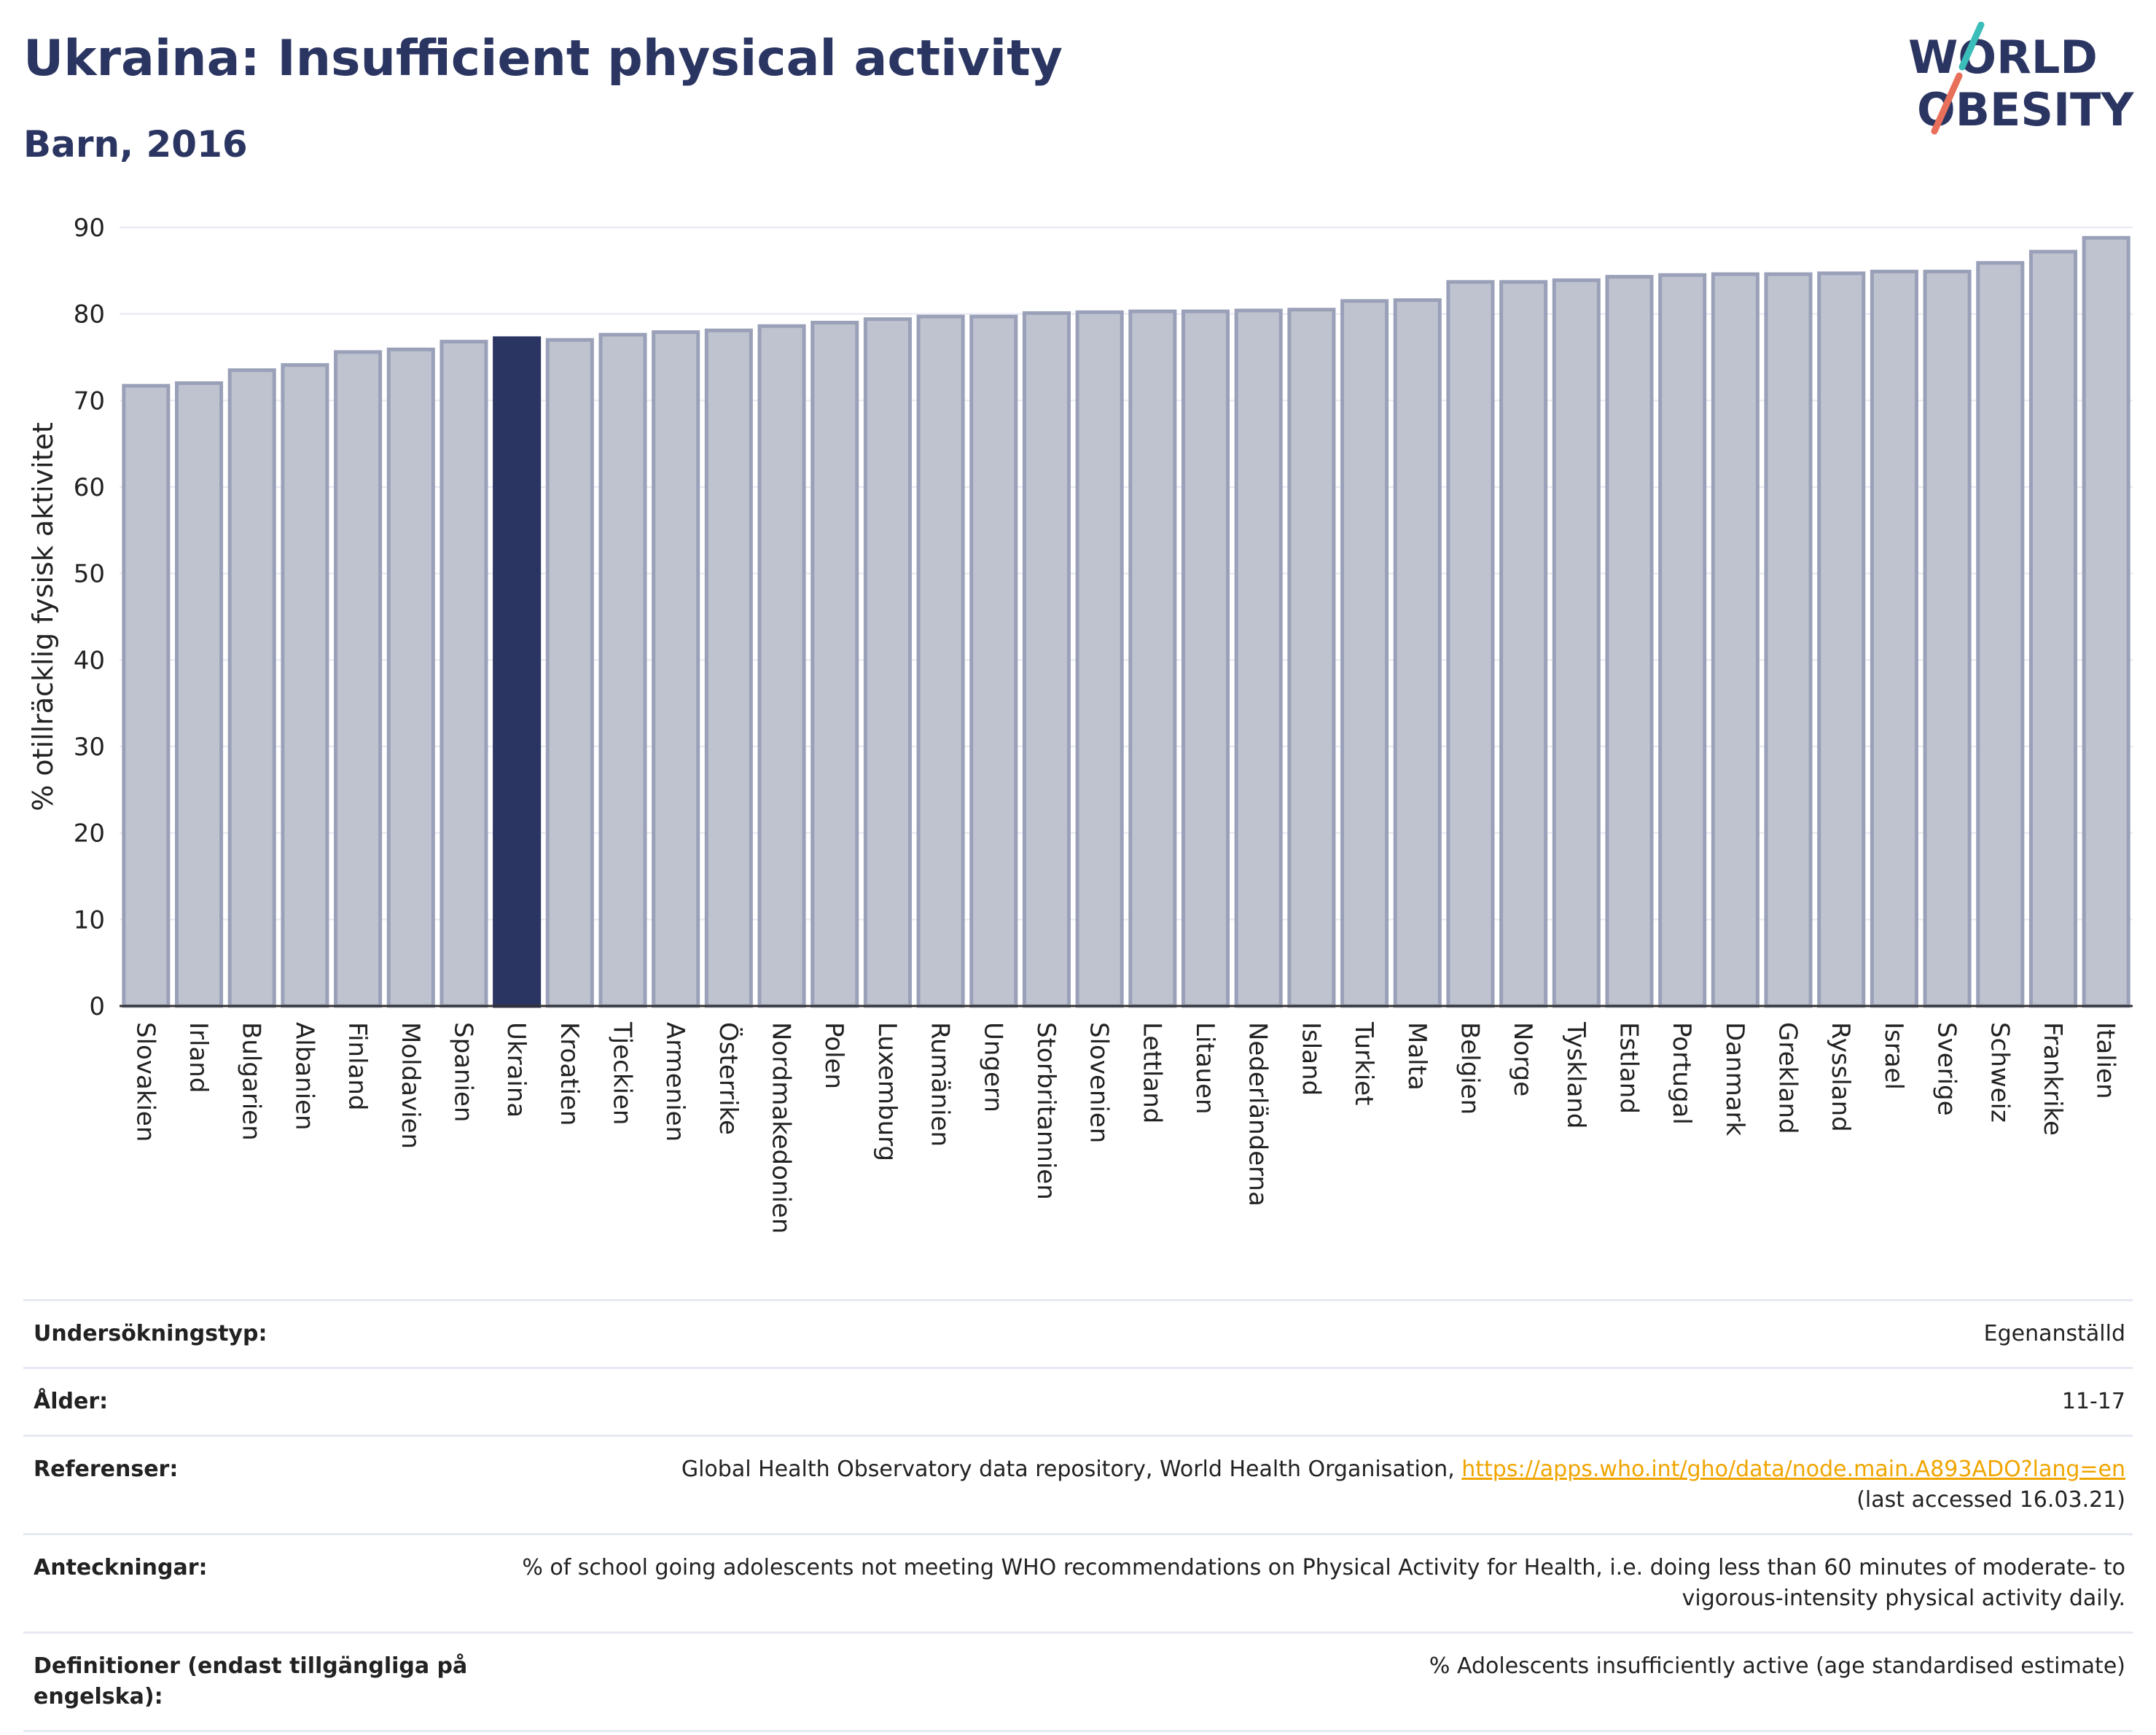  Describe the element at coordinates (199, 1057) in the screenshot. I see `x-tick-label: Irland` at that location.